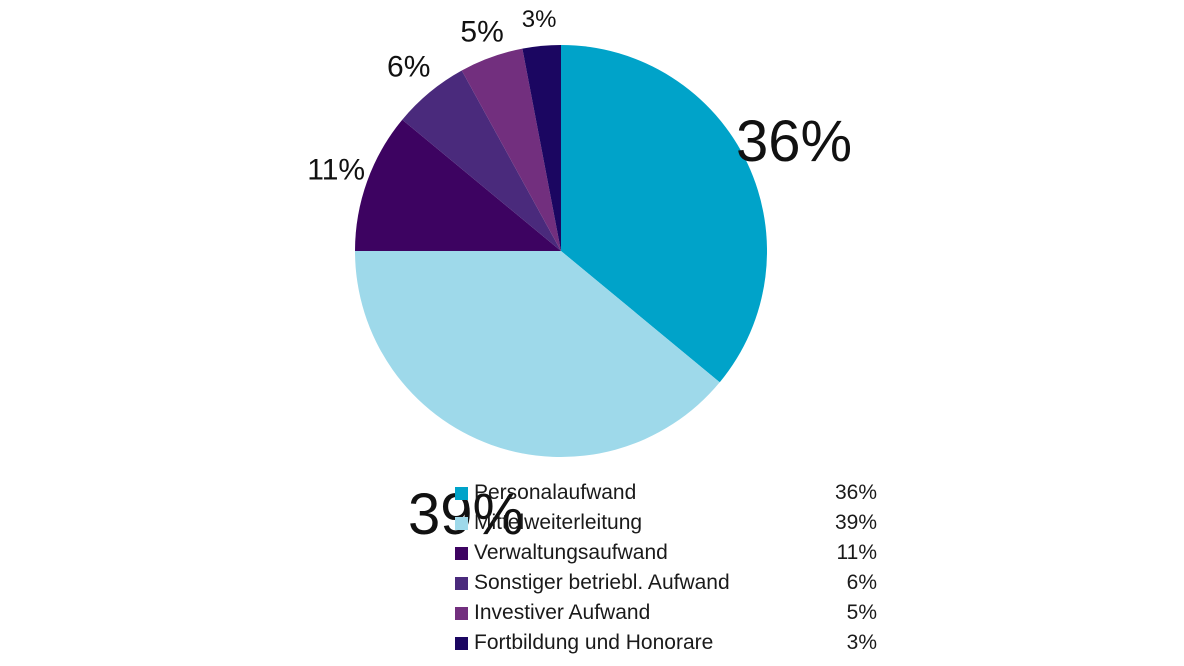  What do you see at coordinates (666, 493) in the screenshot?
I see `legend-item-personalaufwand: Personalaufwand 36%` at bounding box center [666, 493].